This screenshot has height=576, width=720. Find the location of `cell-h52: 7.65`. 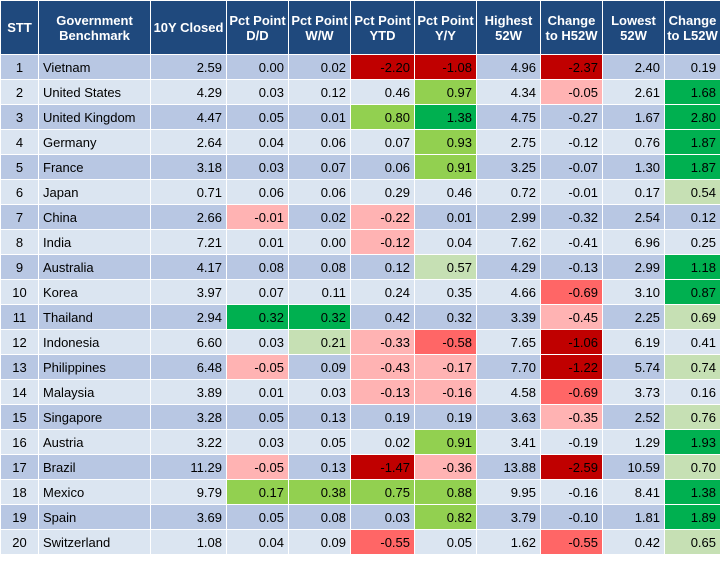

cell-h52: 7.65 is located at coordinates (508, 342).